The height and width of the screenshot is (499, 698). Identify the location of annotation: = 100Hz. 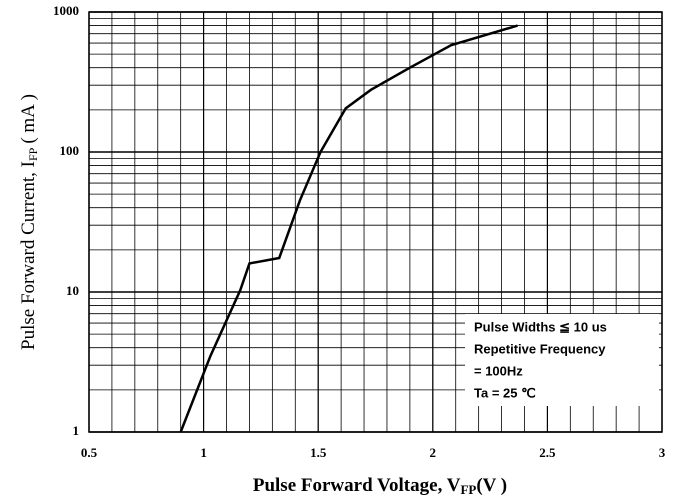
(498, 370).